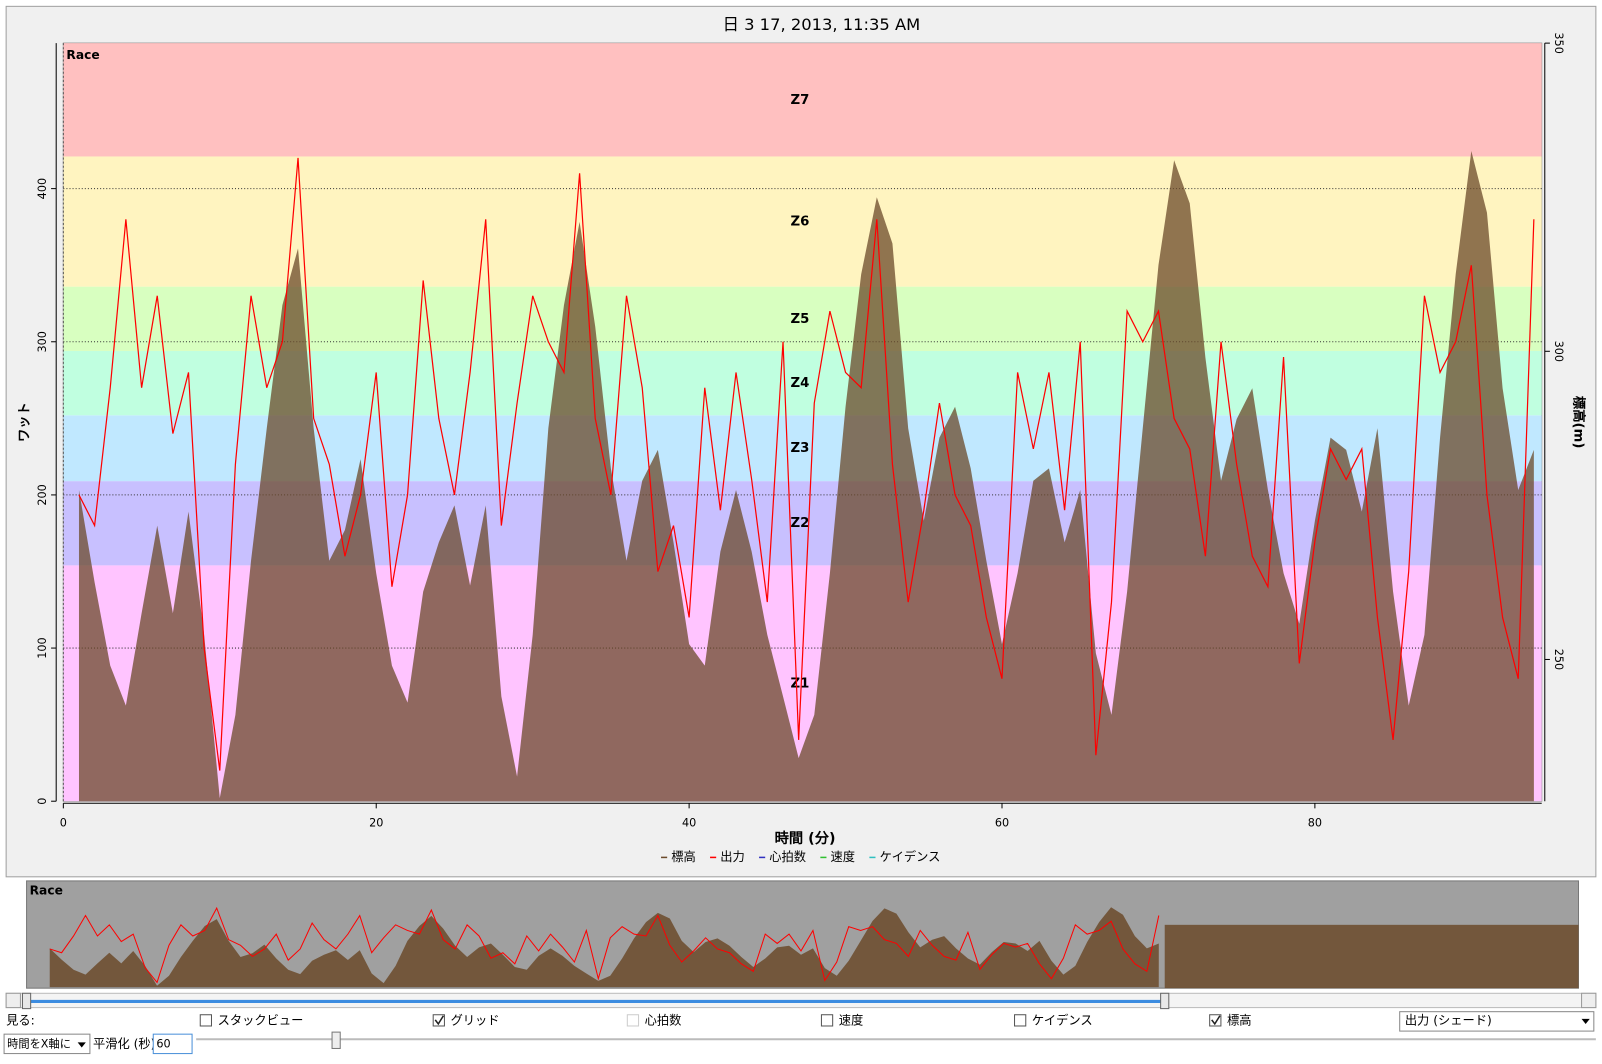 This screenshot has width=1602, height=1064. Describe the element at coordinates (124, 1044) in the screenshot. I see `smoothing-label: 平滑化 (秒)` at that location.